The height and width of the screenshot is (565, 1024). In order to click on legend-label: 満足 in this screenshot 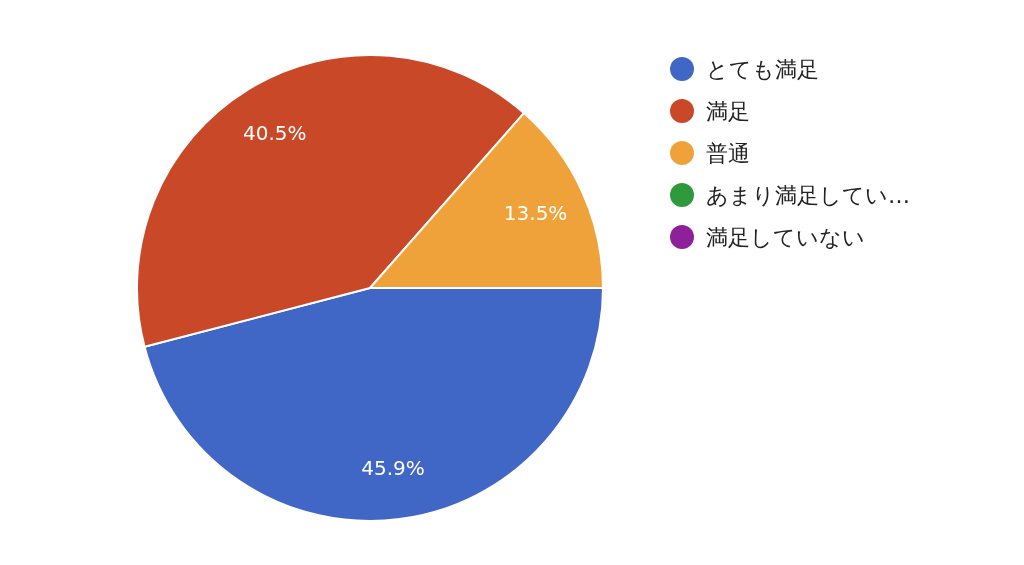, I will do `click(728, 111)`.